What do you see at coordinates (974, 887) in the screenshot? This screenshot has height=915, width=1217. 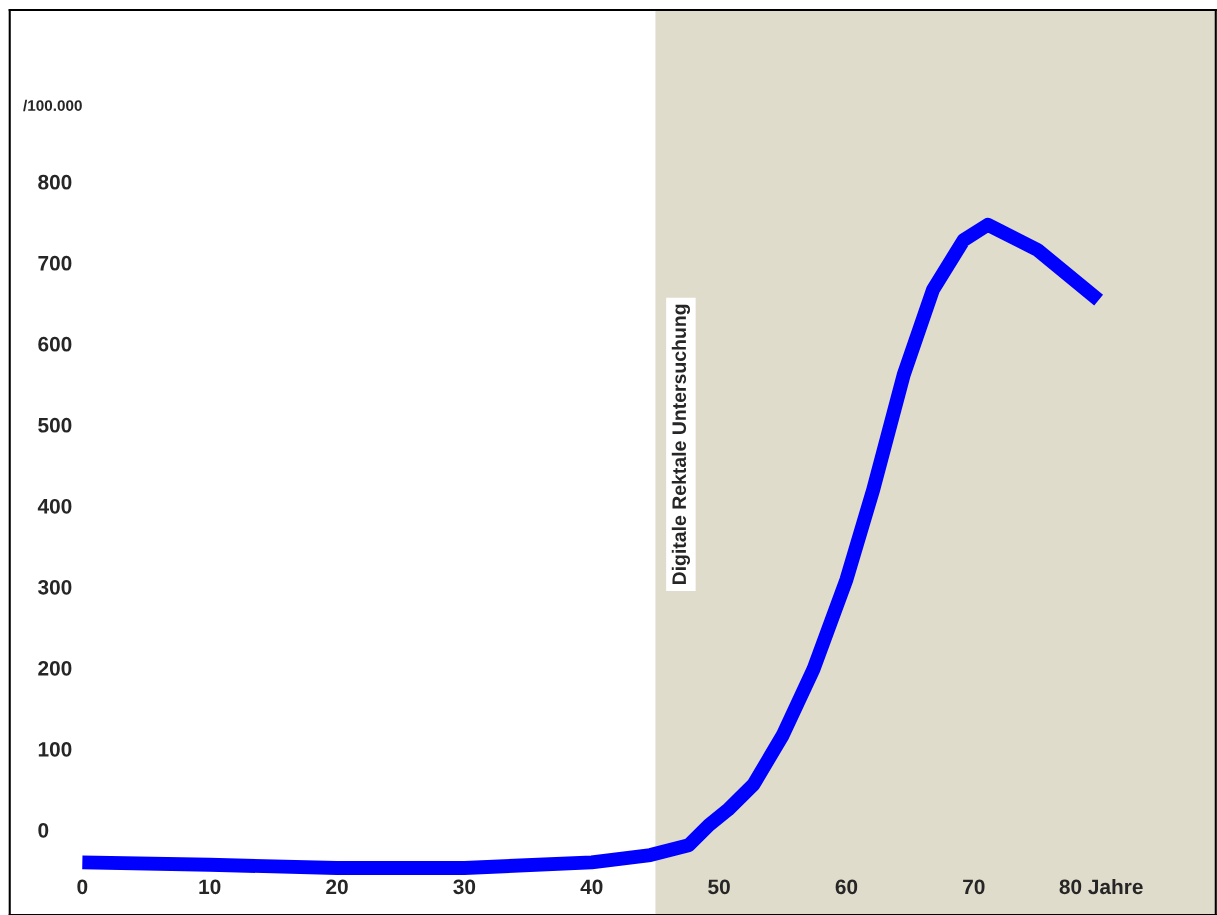 I see `x-tick-label: 70` at bounding box center [974, 887].